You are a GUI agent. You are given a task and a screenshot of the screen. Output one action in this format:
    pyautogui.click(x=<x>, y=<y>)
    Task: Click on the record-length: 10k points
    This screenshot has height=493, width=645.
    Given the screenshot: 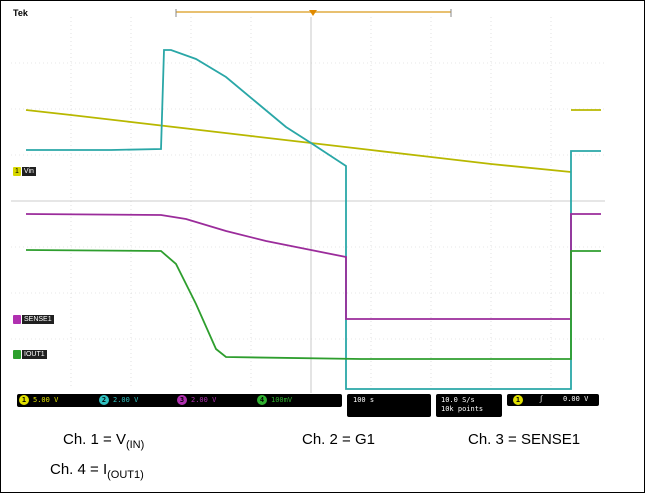 What is the action you would take?
    pyautogui.click(x=462, y=409)
    